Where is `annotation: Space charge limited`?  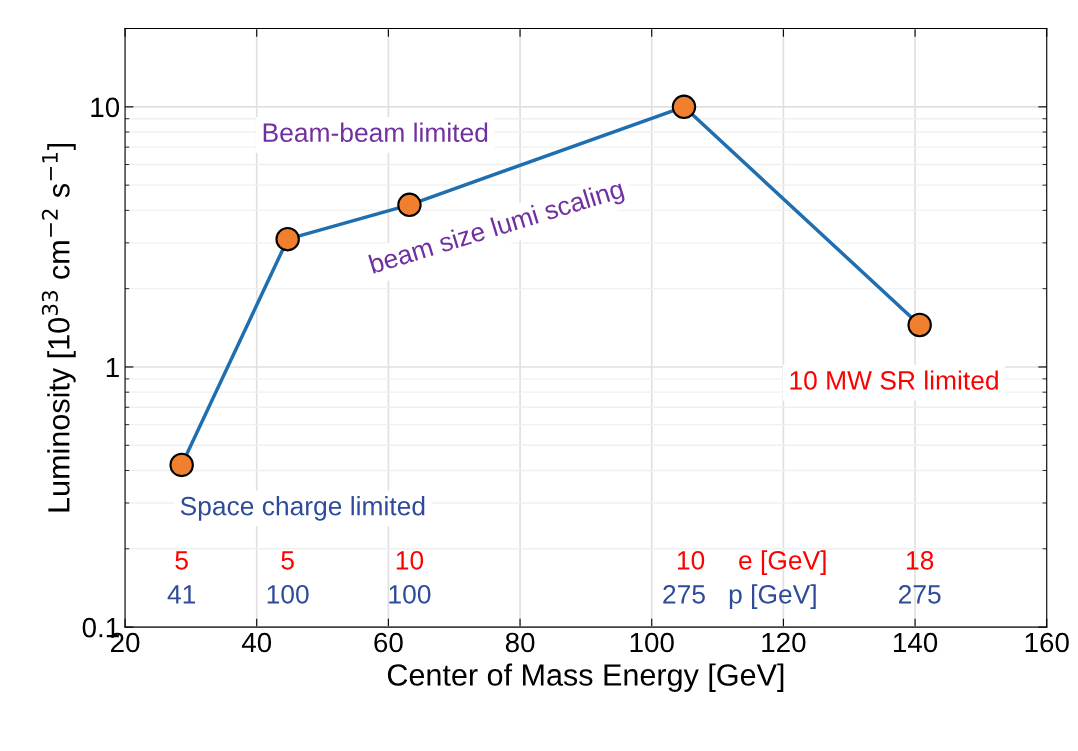 annotation: Space charge limited is located at coordinates (302, 508).